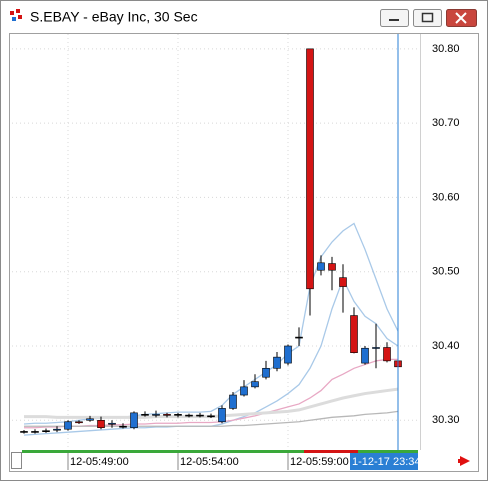  I want to click on minimize-button, so click(394, 18).